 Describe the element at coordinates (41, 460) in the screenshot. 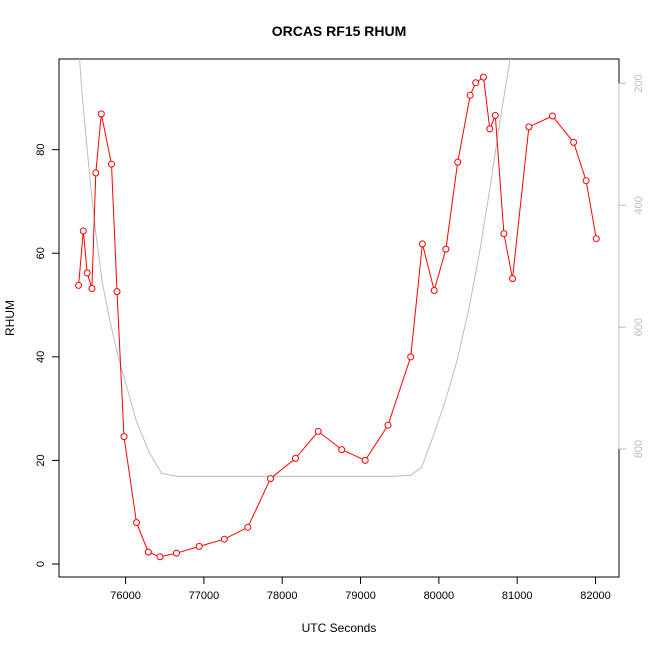

I see `y-tick-label-20: 20` at that location.